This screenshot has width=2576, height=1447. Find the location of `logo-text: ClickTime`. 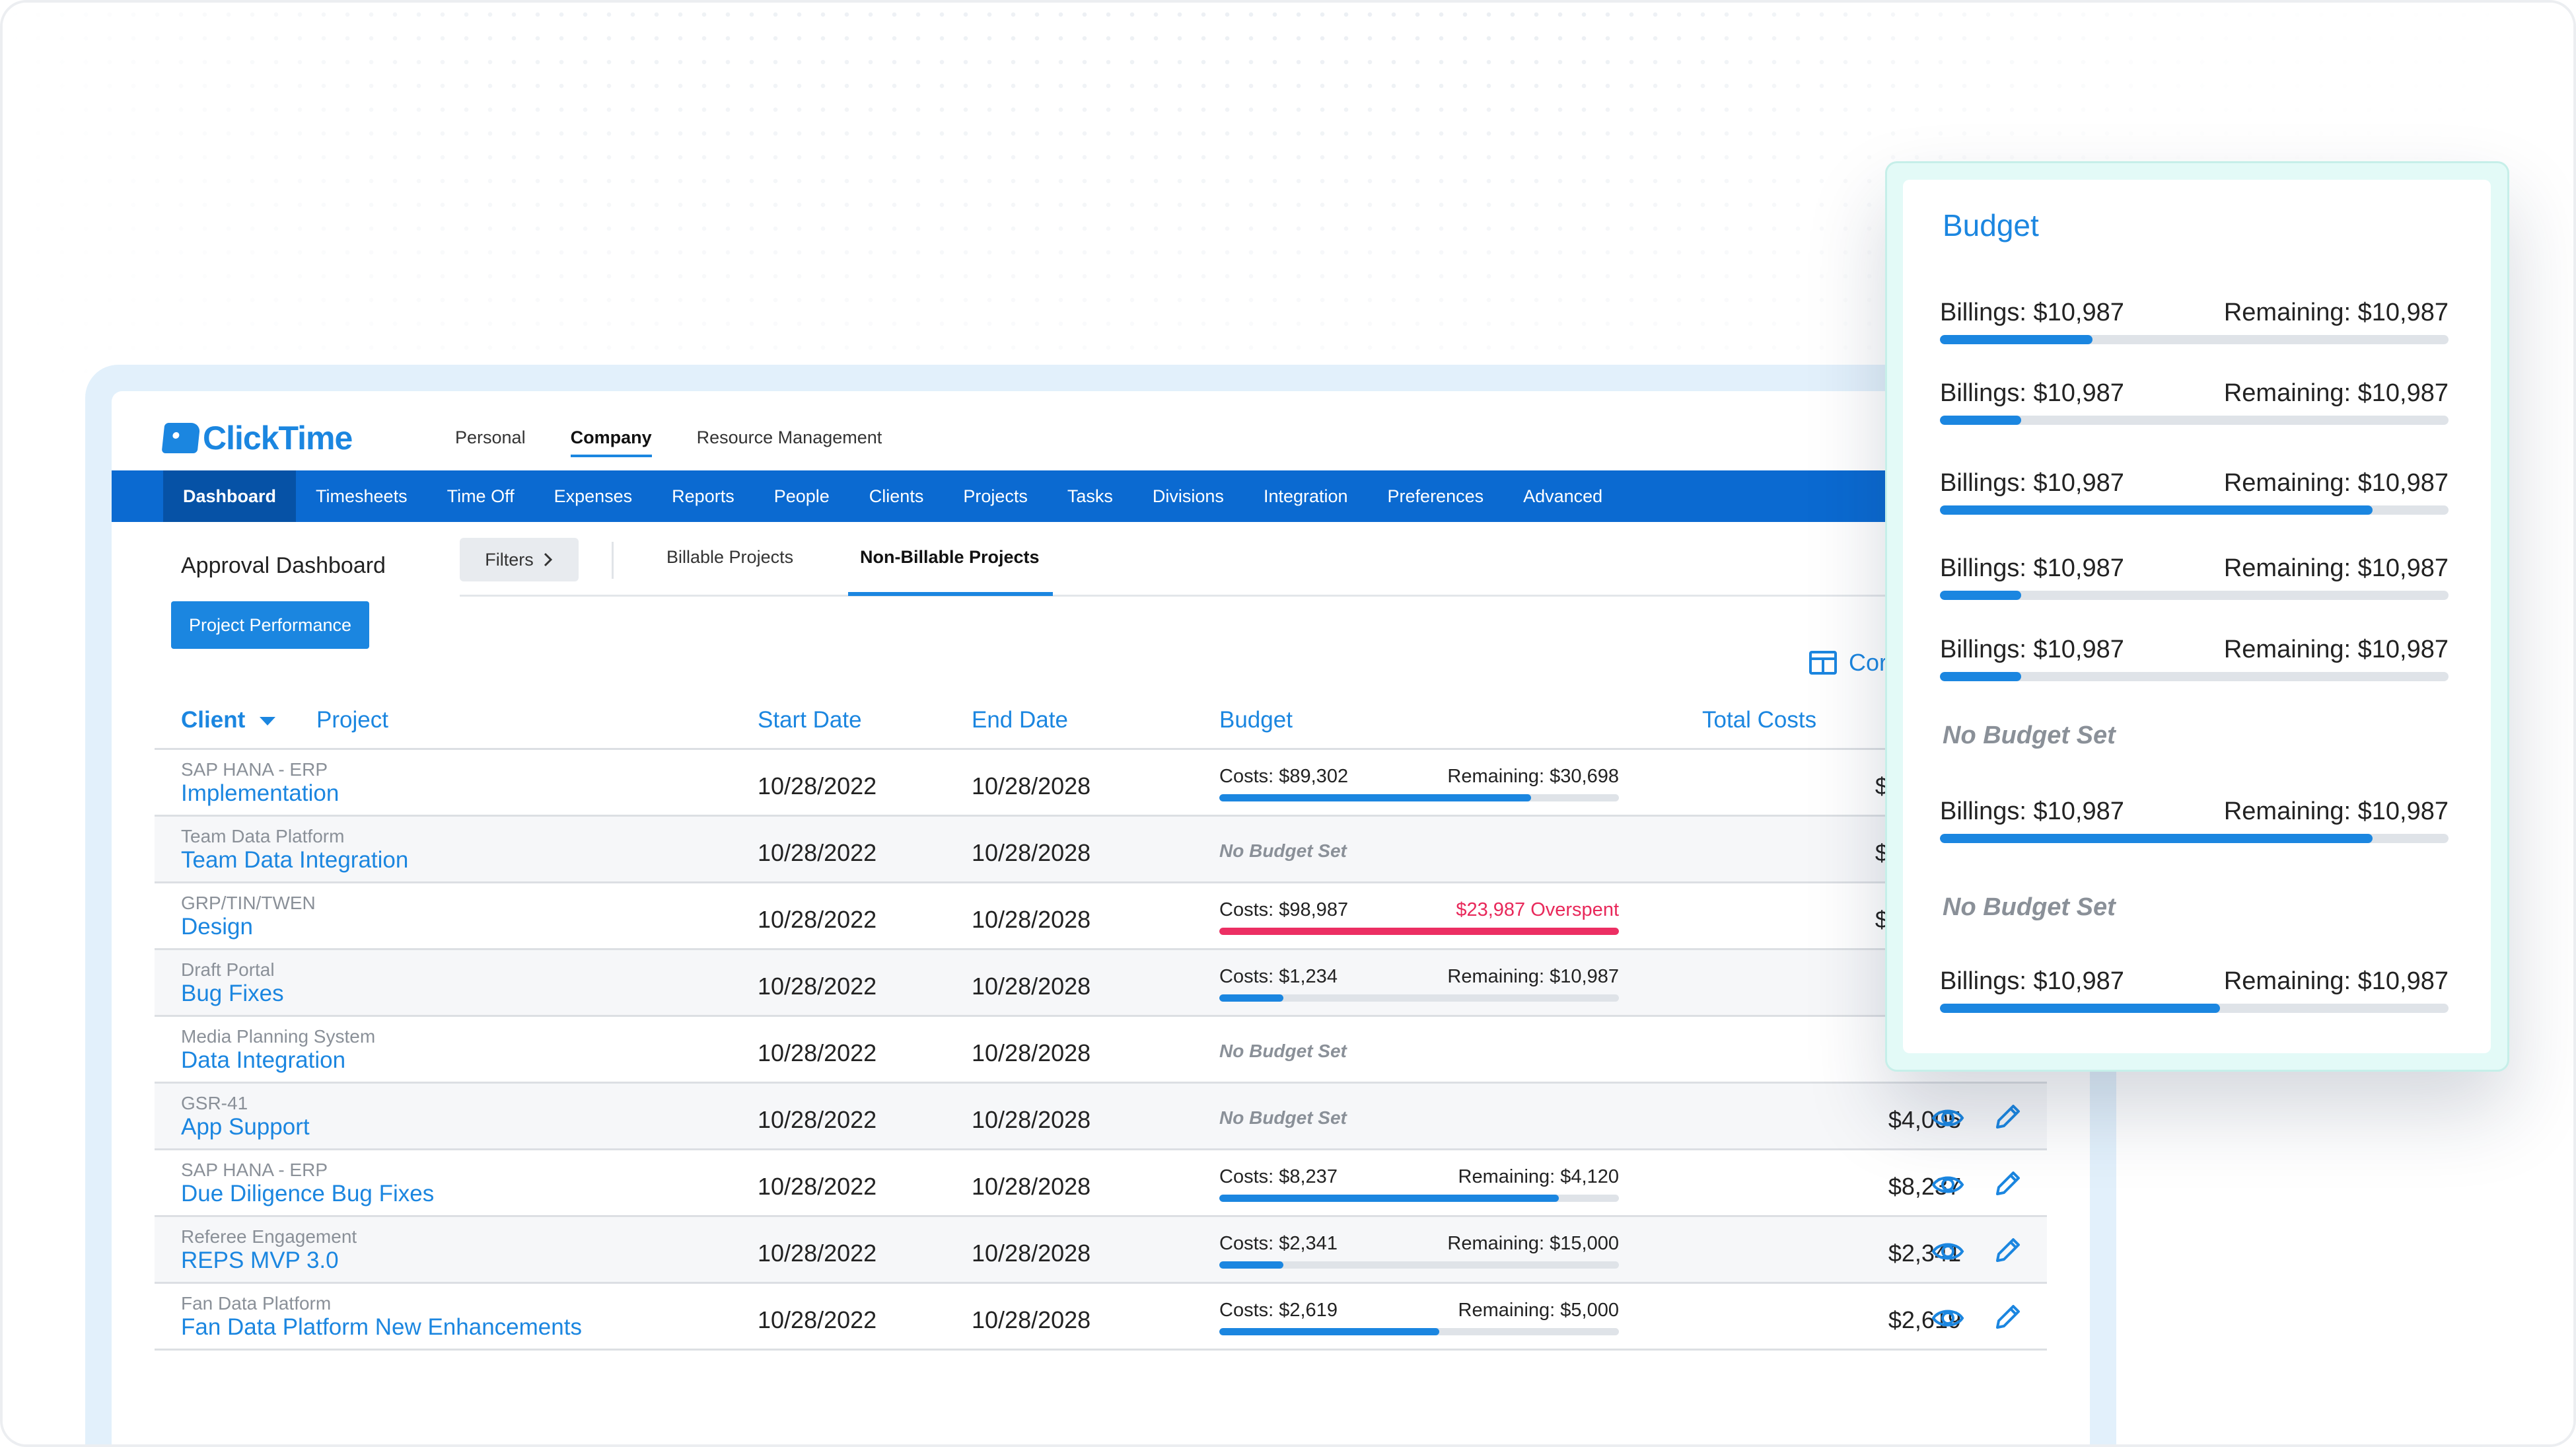

logo-text: ClickTime is located at coordinates (278, 438).